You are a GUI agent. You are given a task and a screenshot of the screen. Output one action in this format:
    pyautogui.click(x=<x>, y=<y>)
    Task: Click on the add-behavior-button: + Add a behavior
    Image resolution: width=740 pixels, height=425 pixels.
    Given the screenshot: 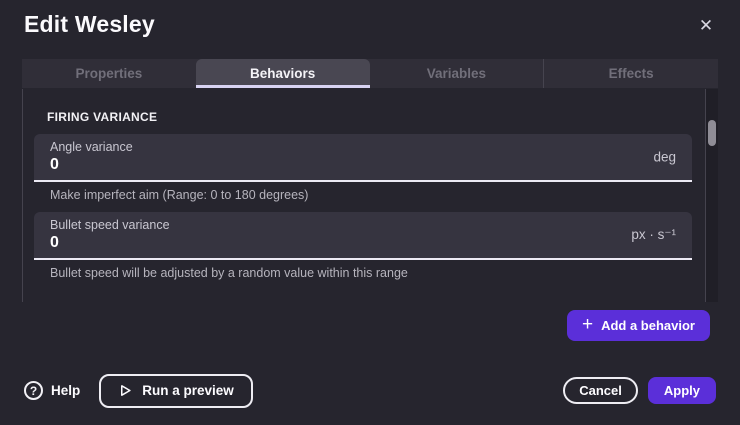 What is the action you would take?
    pyautogui.click(x=638, y=325)
    